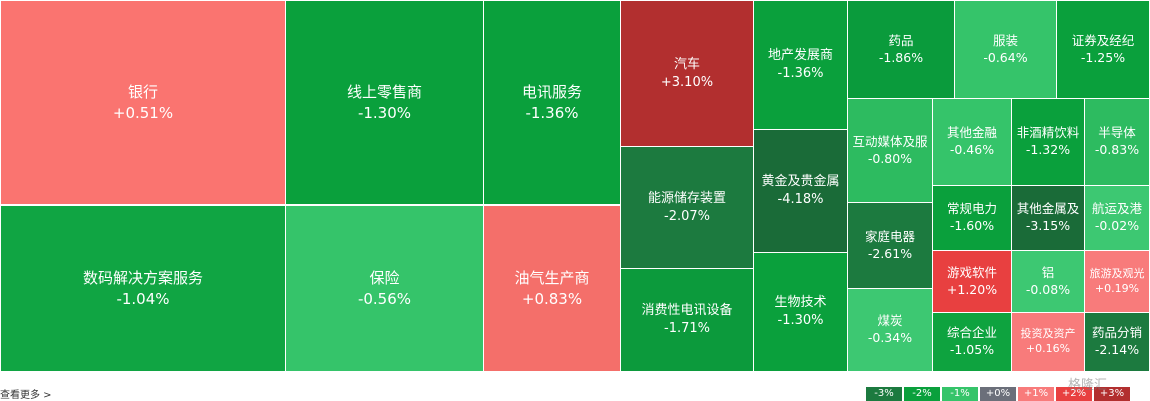  I want to click on sector-name: 投资及资产, so click(1048, 334).